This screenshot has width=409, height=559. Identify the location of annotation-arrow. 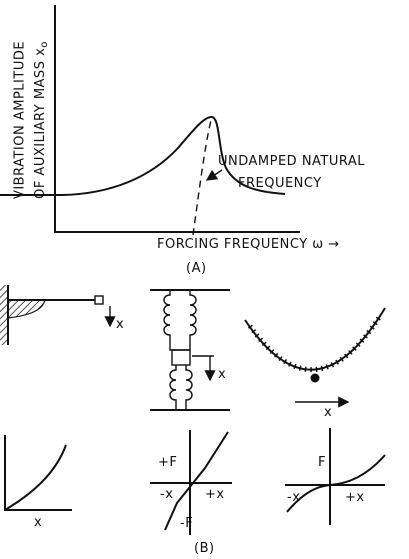
(214, 175).